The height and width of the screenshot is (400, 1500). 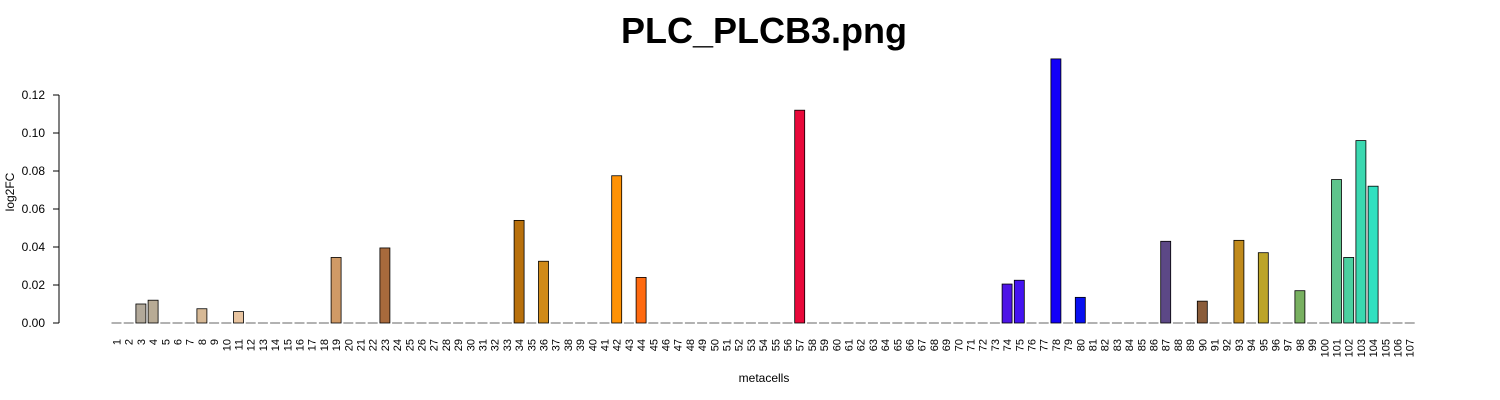 I want to click on x-tick-label: 47, so click(x=679, y=345).